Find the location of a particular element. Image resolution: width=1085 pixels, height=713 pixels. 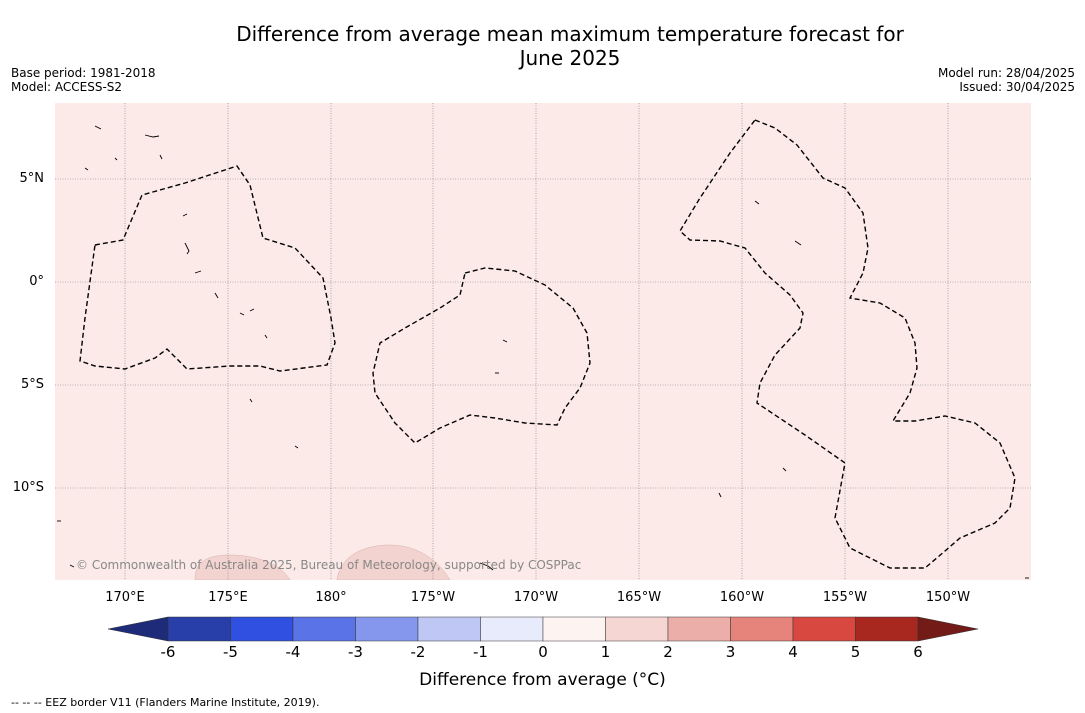

colorbar-tick-label: 3 is located at coordinates (730, 652).